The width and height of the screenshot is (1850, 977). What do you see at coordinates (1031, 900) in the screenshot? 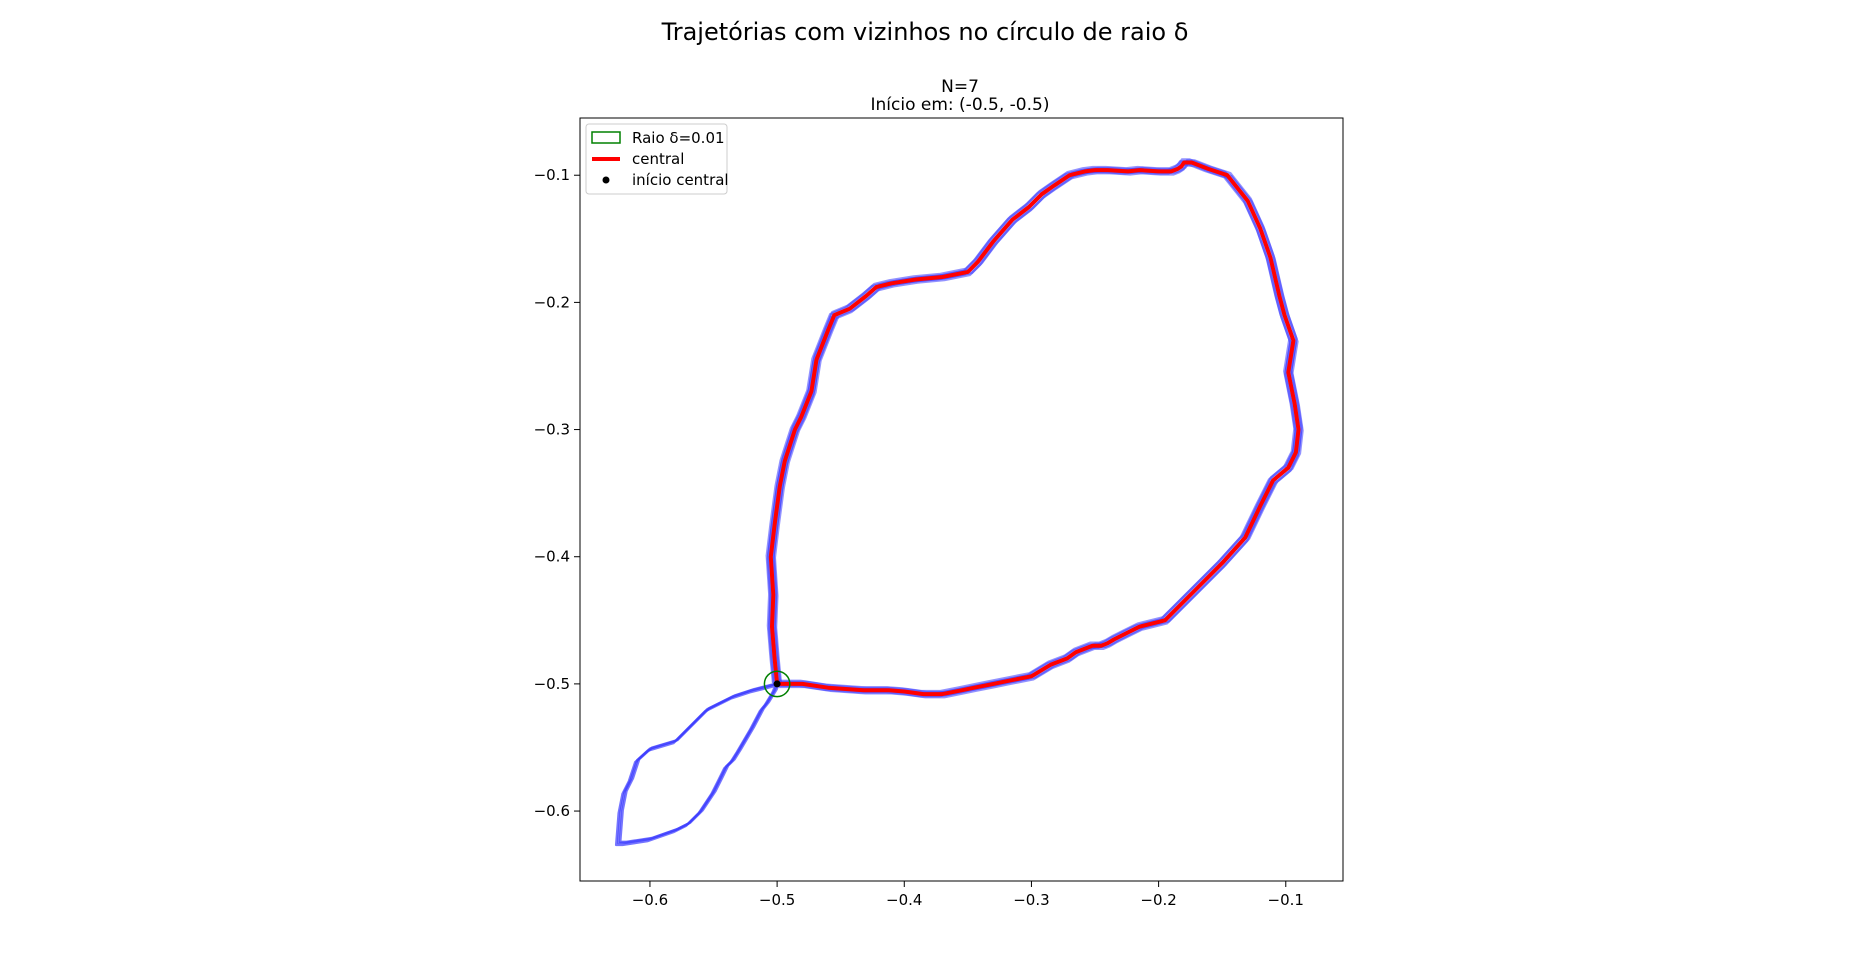
I see `x-tick-label: −0.3` at bounding box center [1031, 900].